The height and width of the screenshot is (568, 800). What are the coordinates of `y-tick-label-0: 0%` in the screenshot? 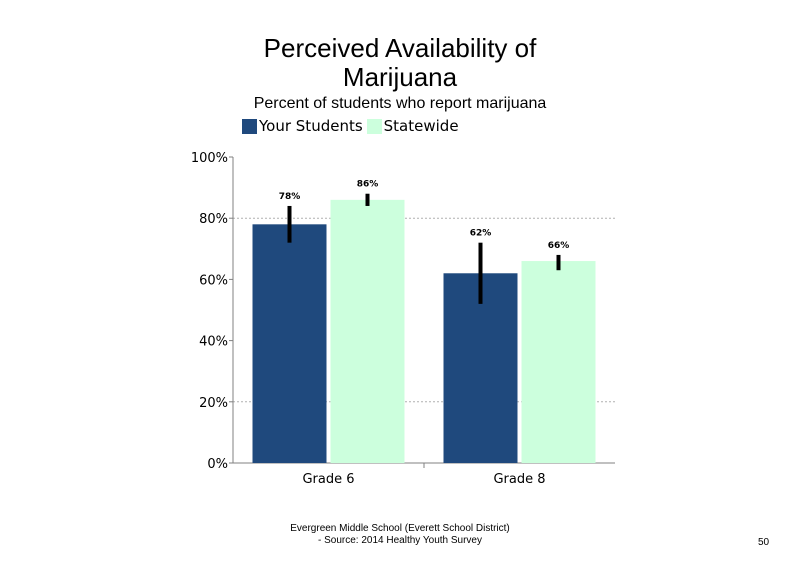 It's located at (217, 464).